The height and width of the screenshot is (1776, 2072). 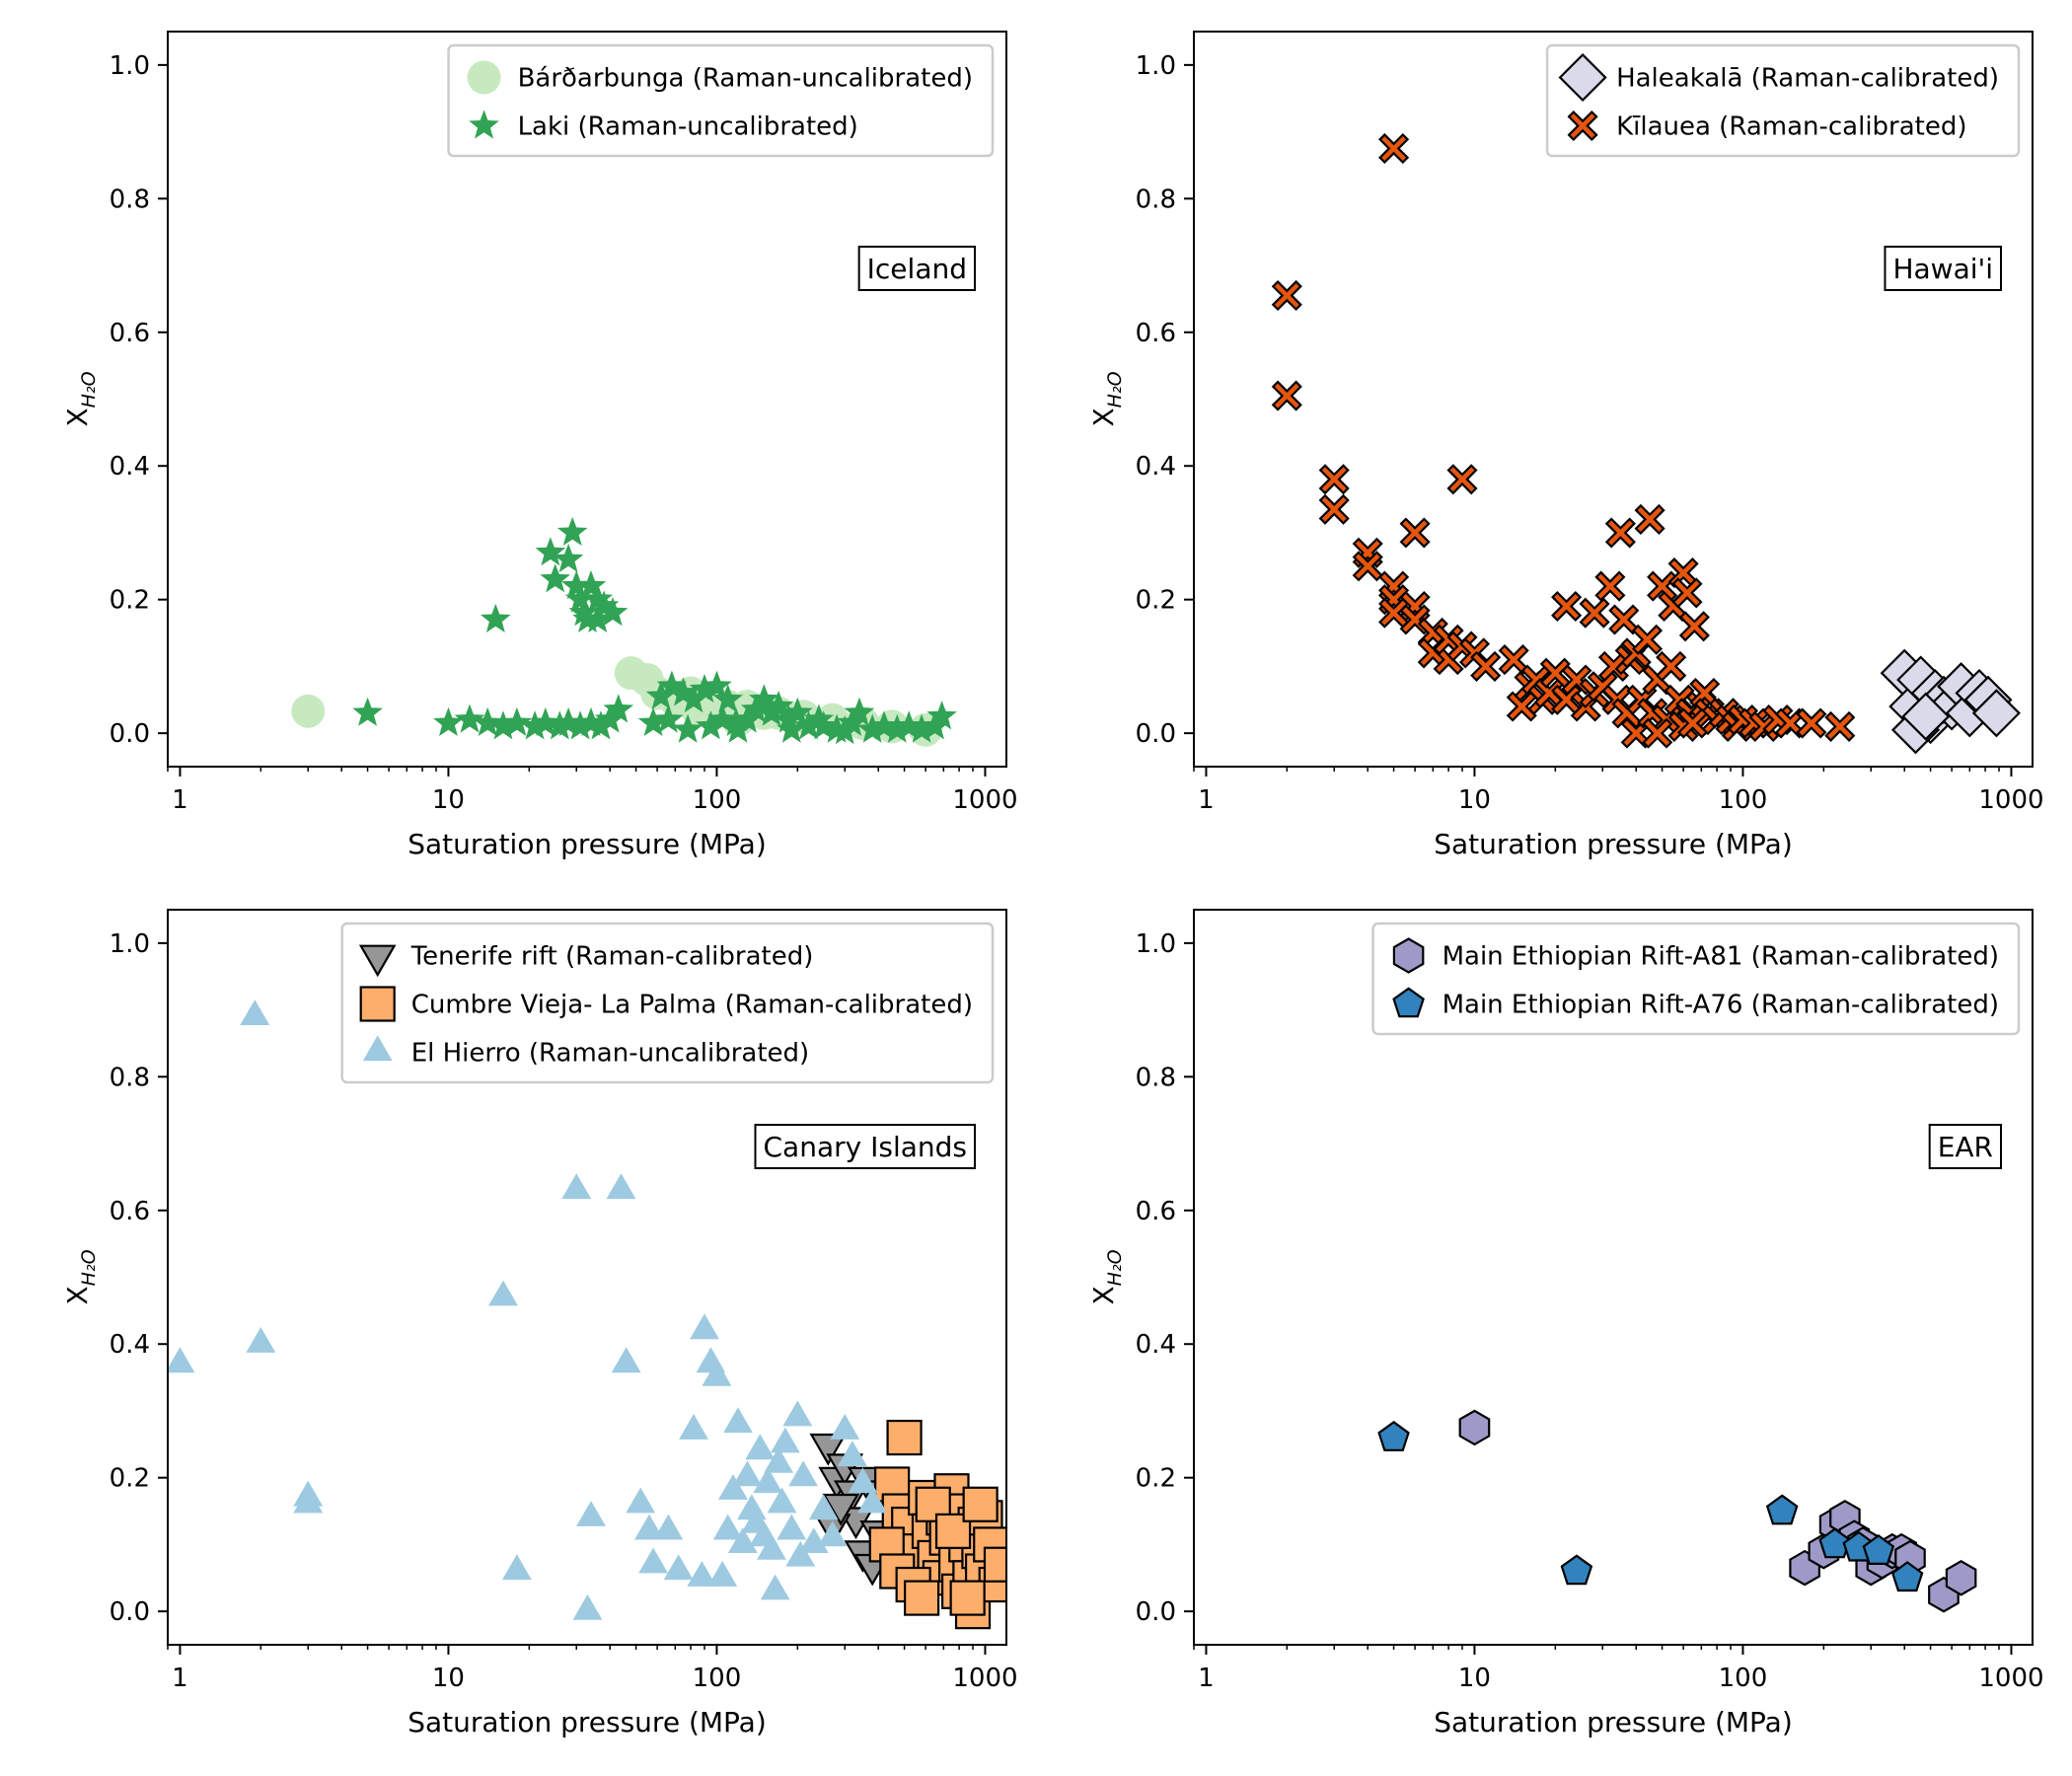 I want to click on region-label: Iceland, so click(x=917, y=269).